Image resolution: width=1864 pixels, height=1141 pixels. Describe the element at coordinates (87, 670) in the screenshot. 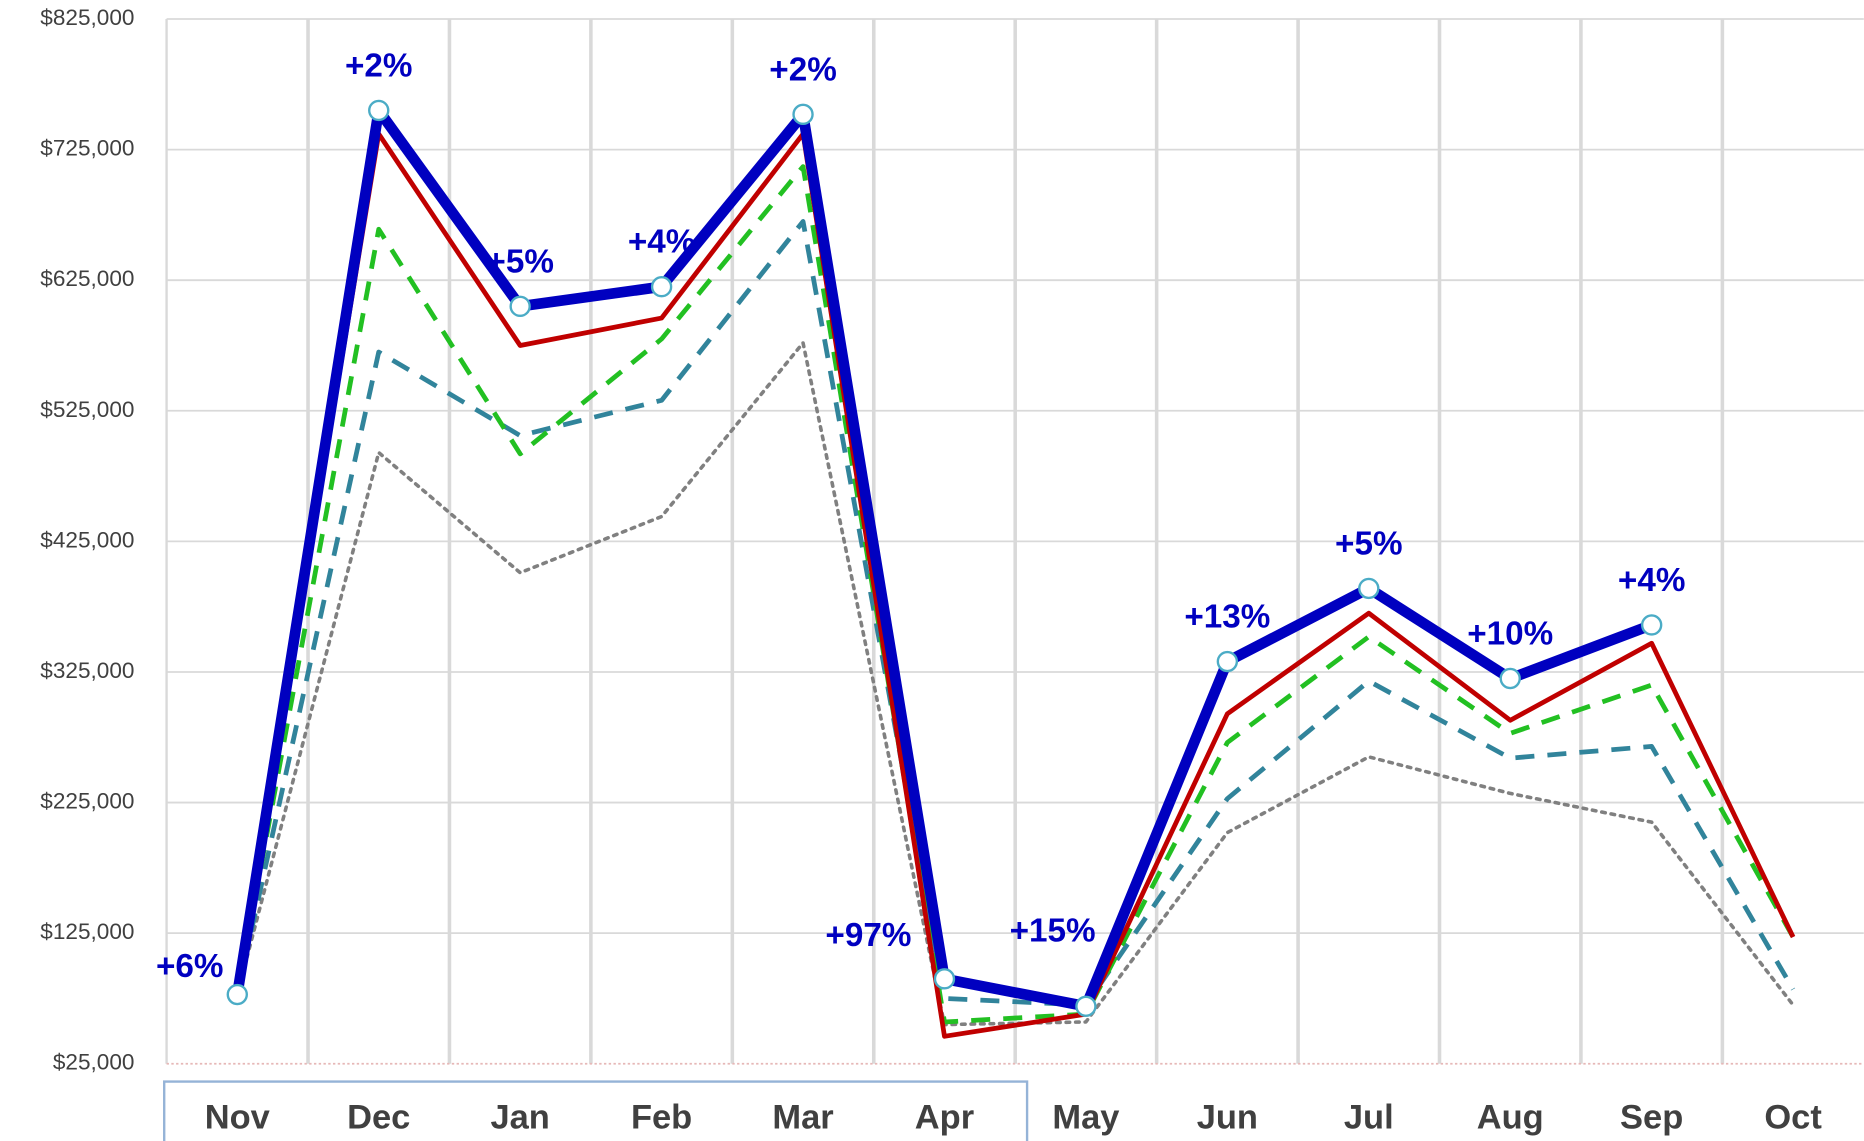

I see `y-tick-label: $325,000` at that location.